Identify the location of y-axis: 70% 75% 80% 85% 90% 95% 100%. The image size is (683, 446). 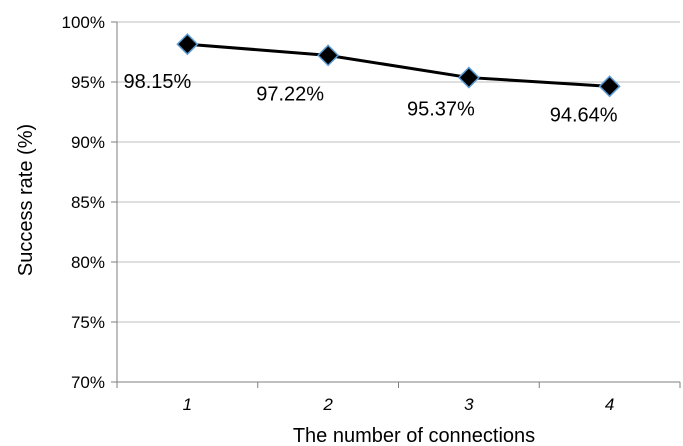
(90, 202).